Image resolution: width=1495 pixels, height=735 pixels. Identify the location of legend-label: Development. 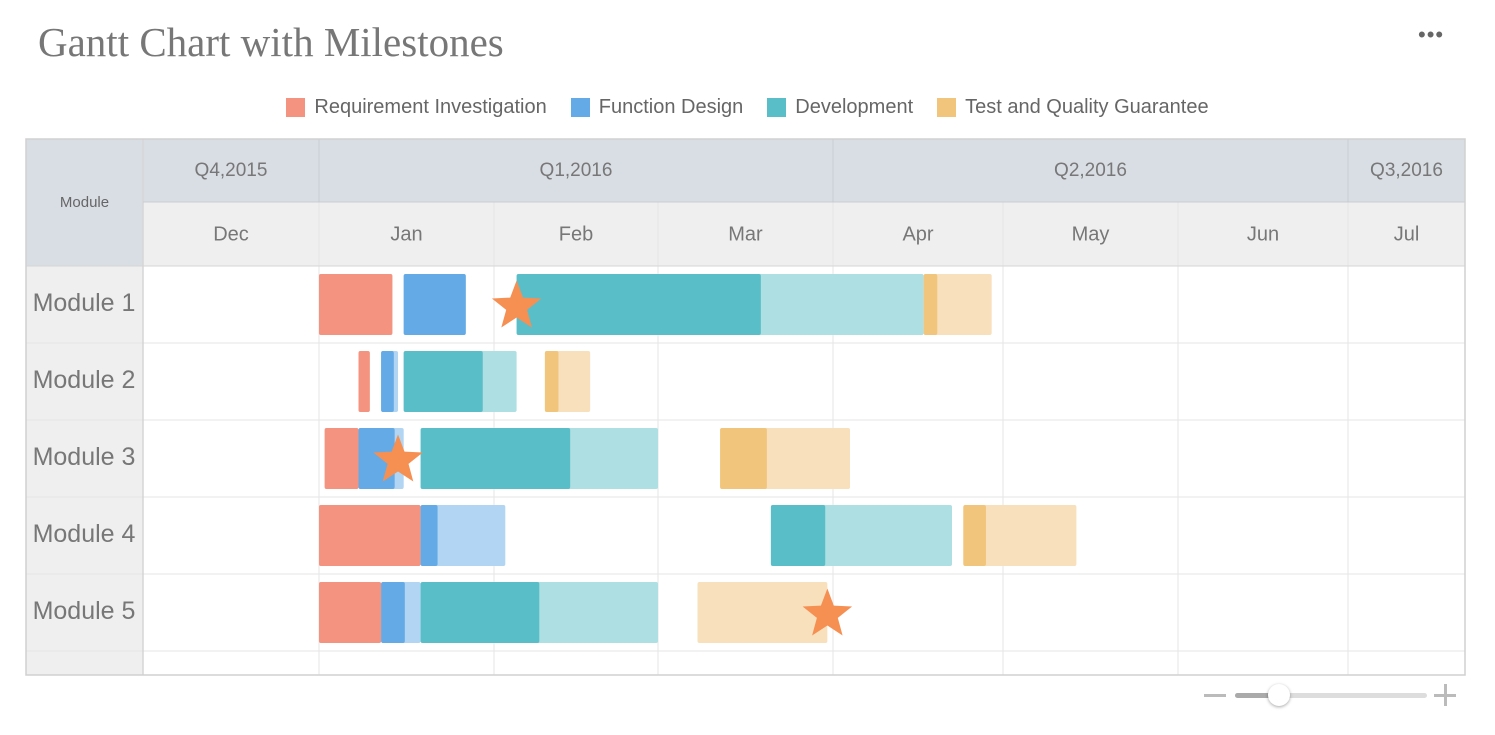
(854, 107).